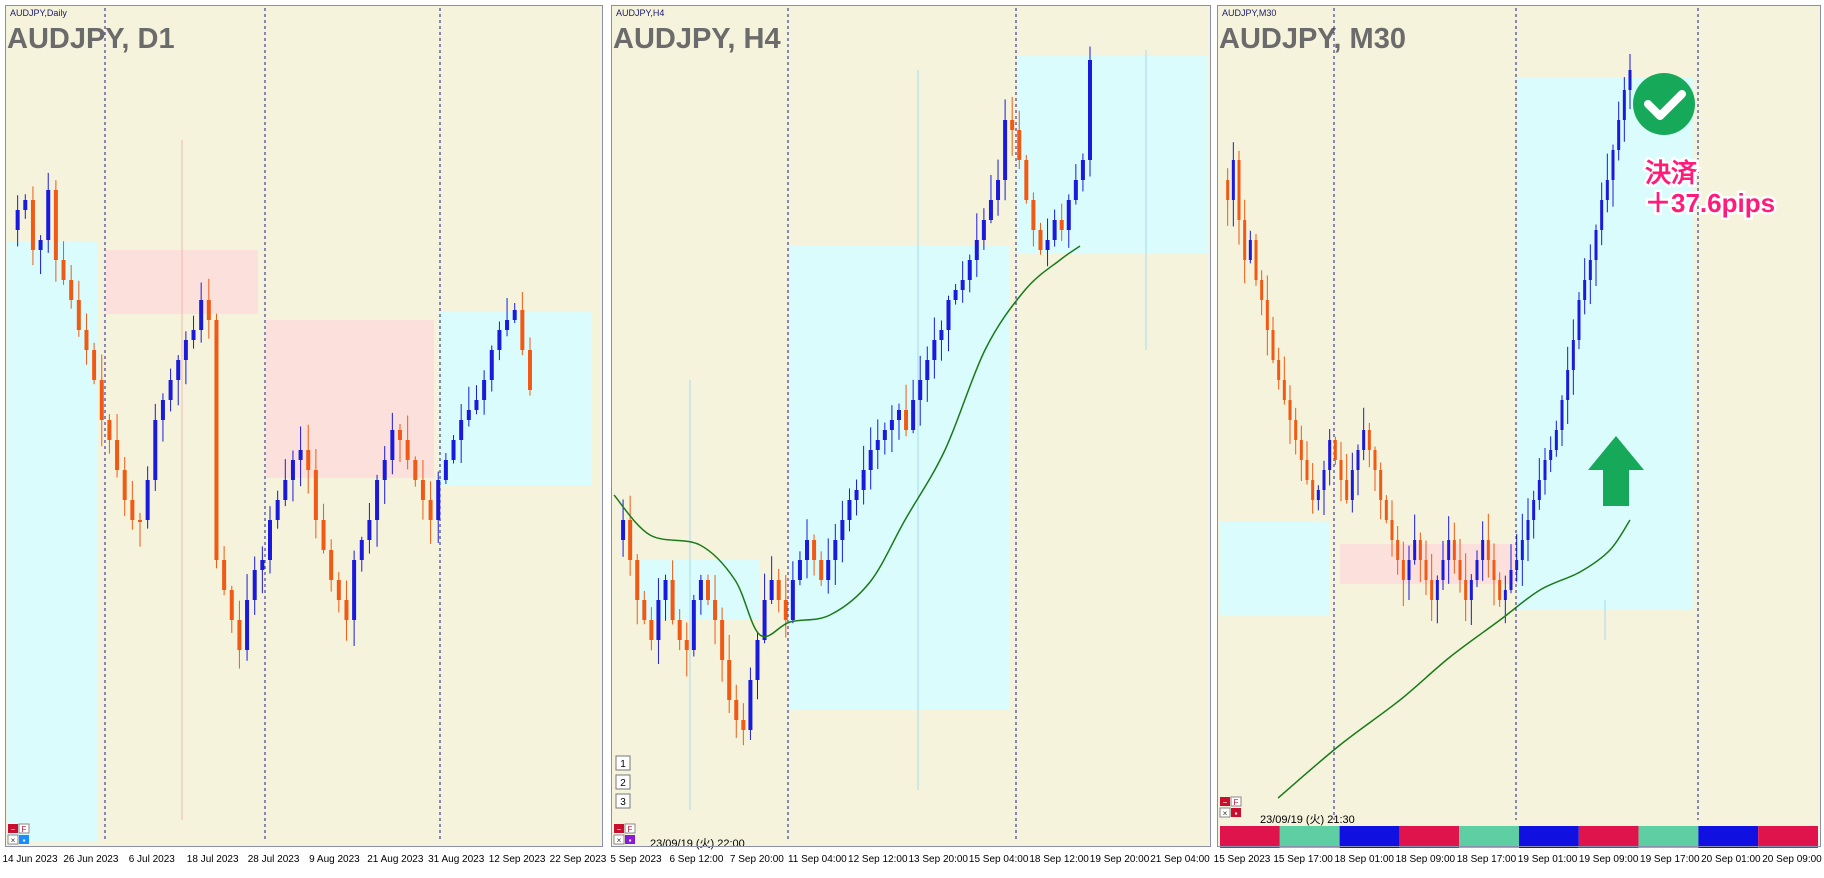 The height and width of the screenshot is (878, 1824). What do you see at coordinates (1792, 859) in the screenshot?
I see `x-axis-tick-label: 20 Sep 09:00` at bounding box center [1792, 859].